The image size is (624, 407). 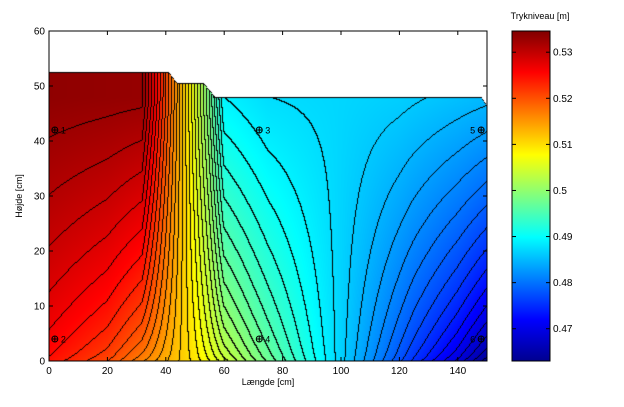 I want to click on colorbar-tick-label: 0.49, so click(x=563, y=237).